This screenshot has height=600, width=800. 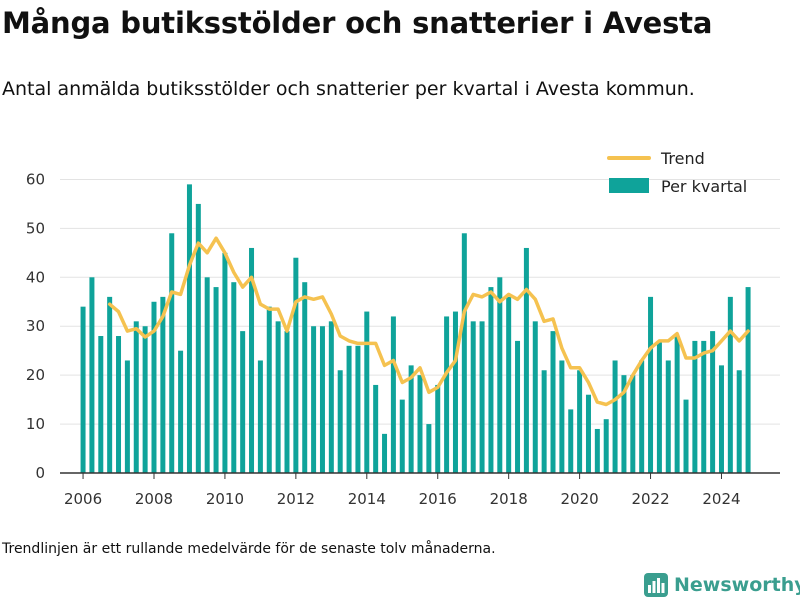 I want to click on y-tick-label: 10, so click(x=35, y=424).